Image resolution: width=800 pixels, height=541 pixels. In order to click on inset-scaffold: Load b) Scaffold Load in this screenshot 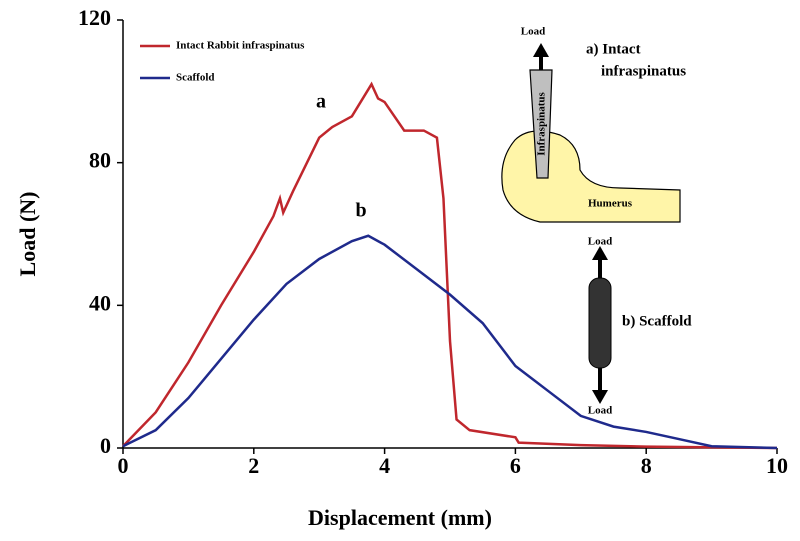, I will do `click(640, 326)`.